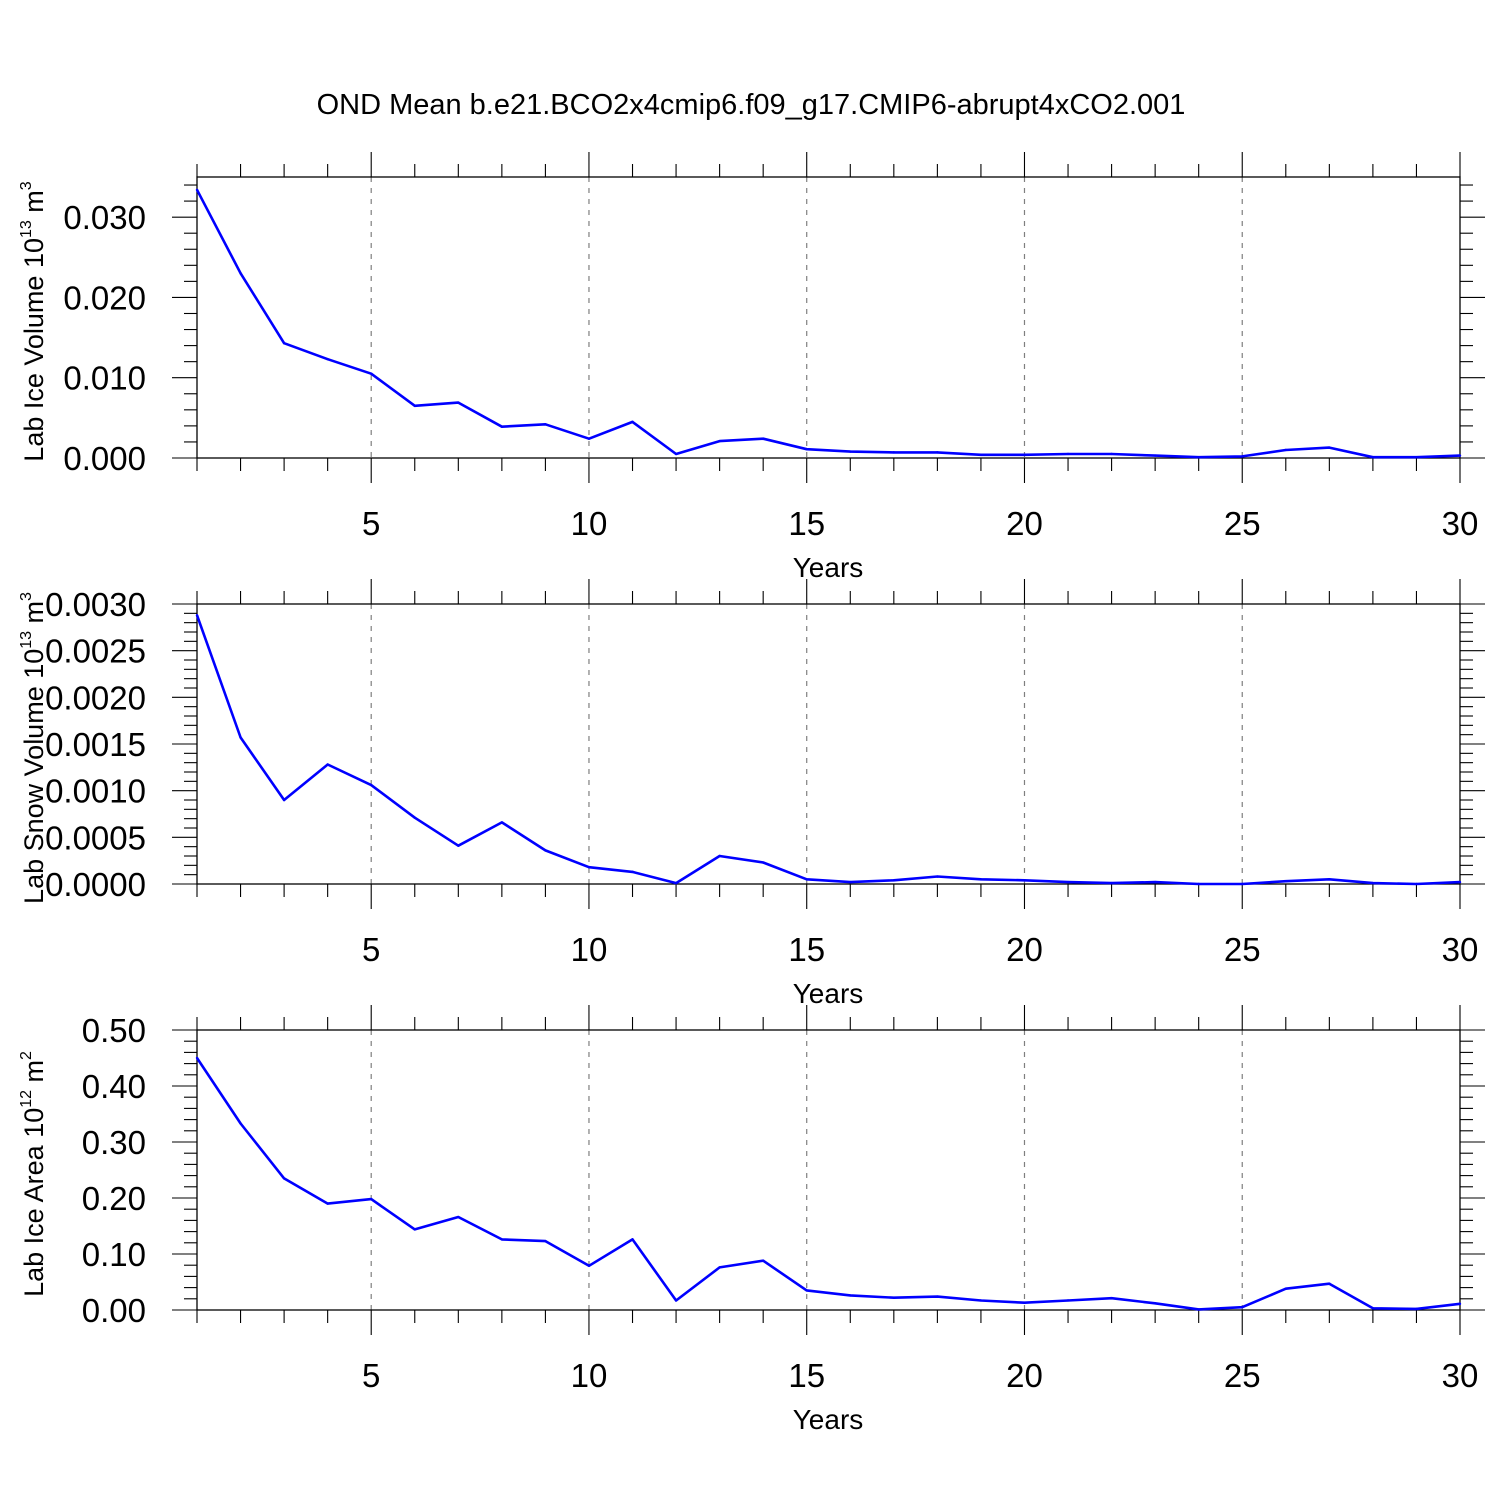 This screenshot has width=1500, height=1500. I want to click on y-tick-label: 0.010, so click(104, 378).